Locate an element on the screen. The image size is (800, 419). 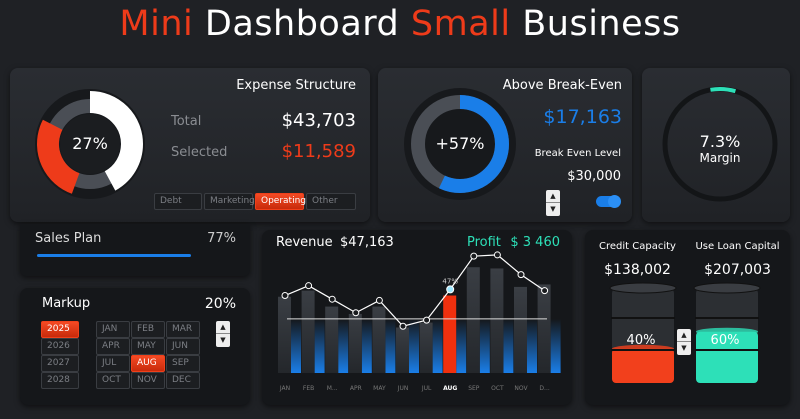
filter-other: Other is located at coordinates (331, 201).